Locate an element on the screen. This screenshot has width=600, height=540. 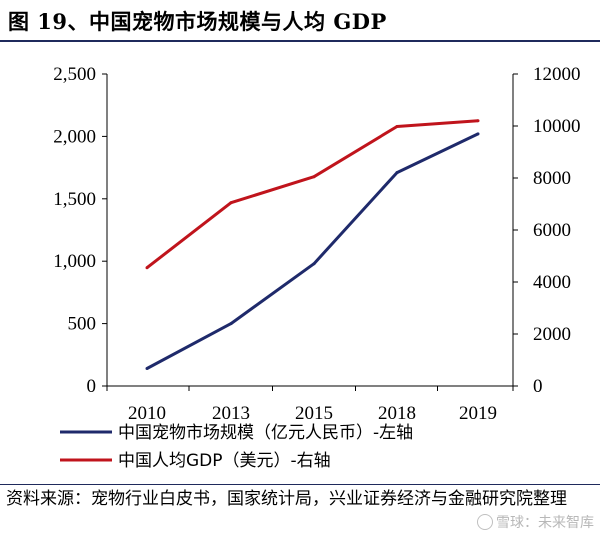
right-tick-label: 4000 is located at coordinates (552, 282).